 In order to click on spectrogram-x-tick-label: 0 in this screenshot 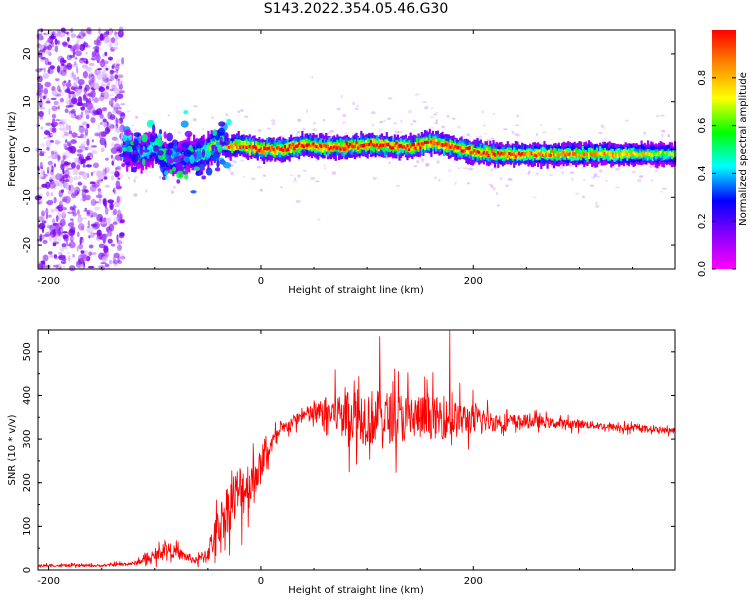, I will do `click(261, 281)`.